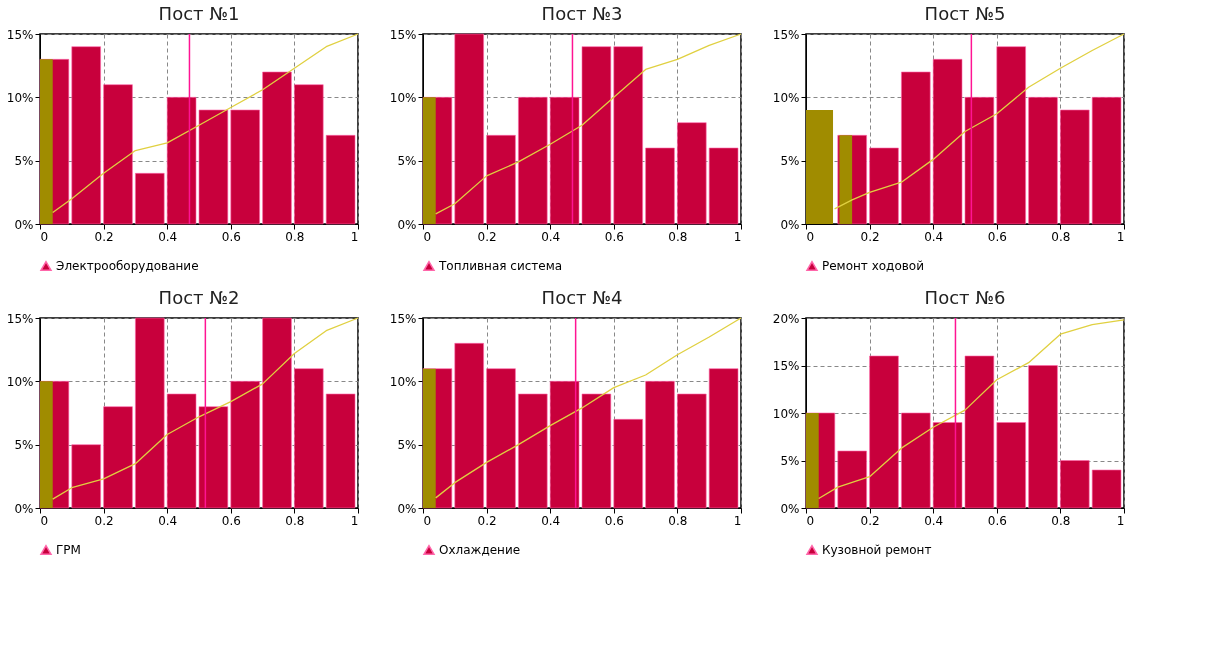  I want to click on chart-title: Пост №6, so click(965, 297).